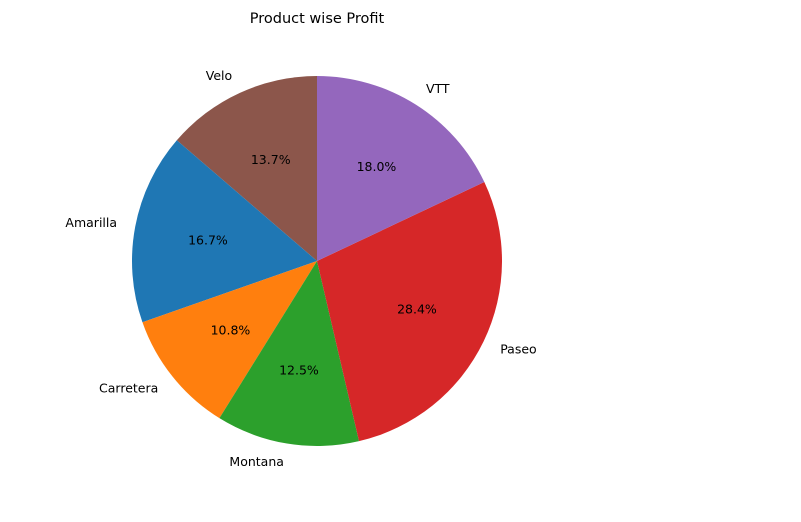 This screenshot has height=522, width=801. Describe the element at coordinates (317, 19) in the screenshot. I see `chart-title: Product wise Profit` at that location.